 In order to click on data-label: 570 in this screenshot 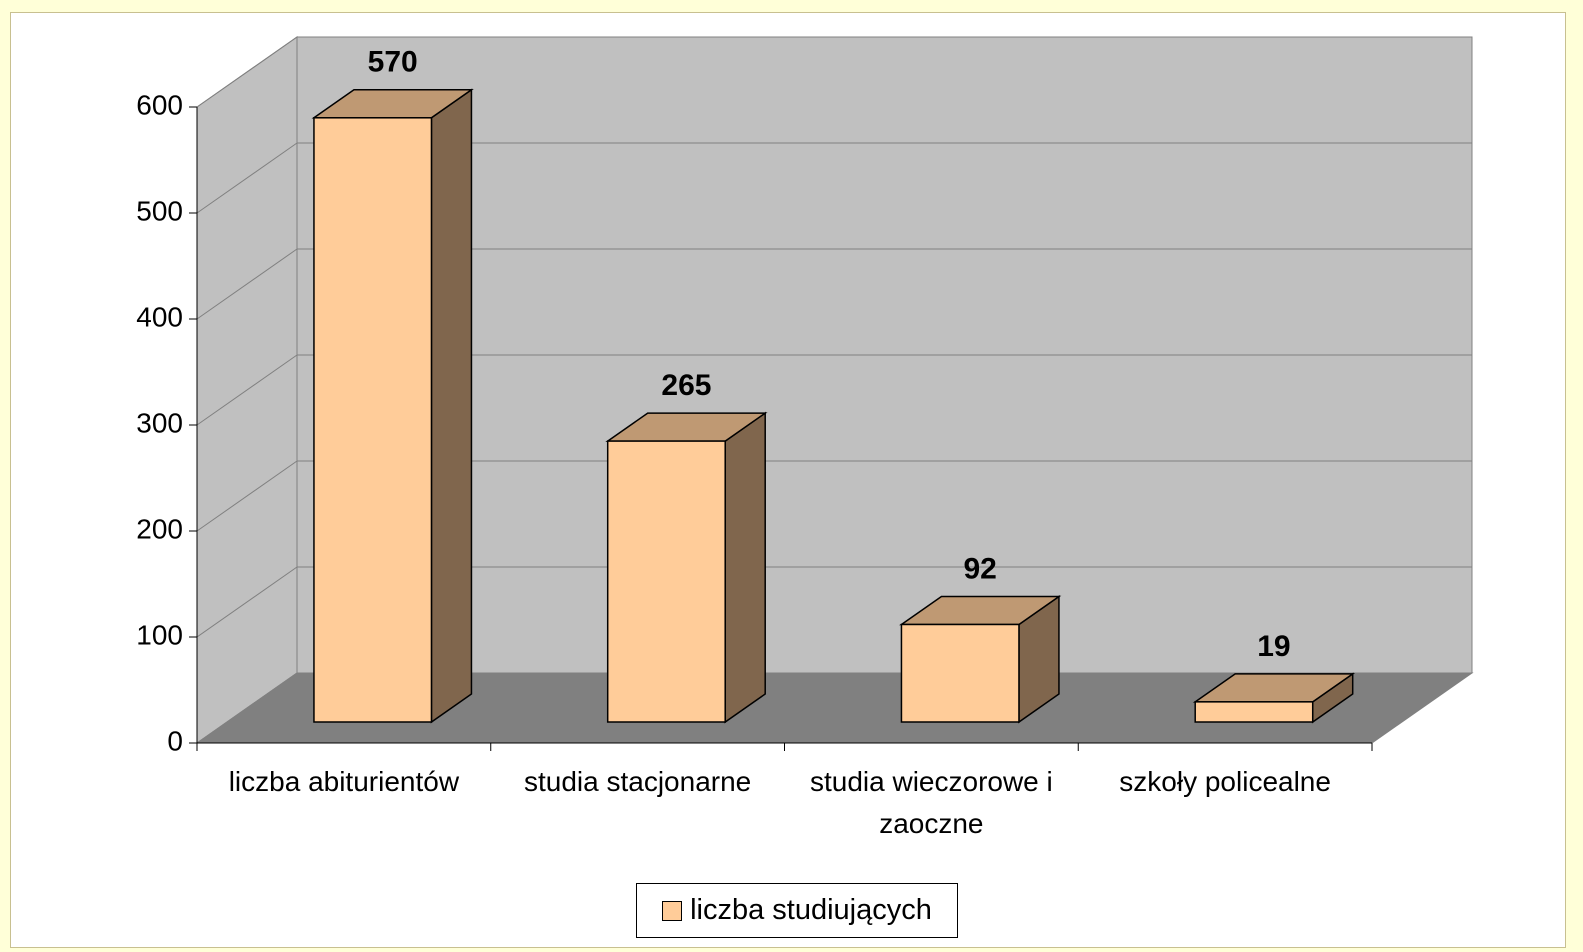, I will do `click(393, 62)`.